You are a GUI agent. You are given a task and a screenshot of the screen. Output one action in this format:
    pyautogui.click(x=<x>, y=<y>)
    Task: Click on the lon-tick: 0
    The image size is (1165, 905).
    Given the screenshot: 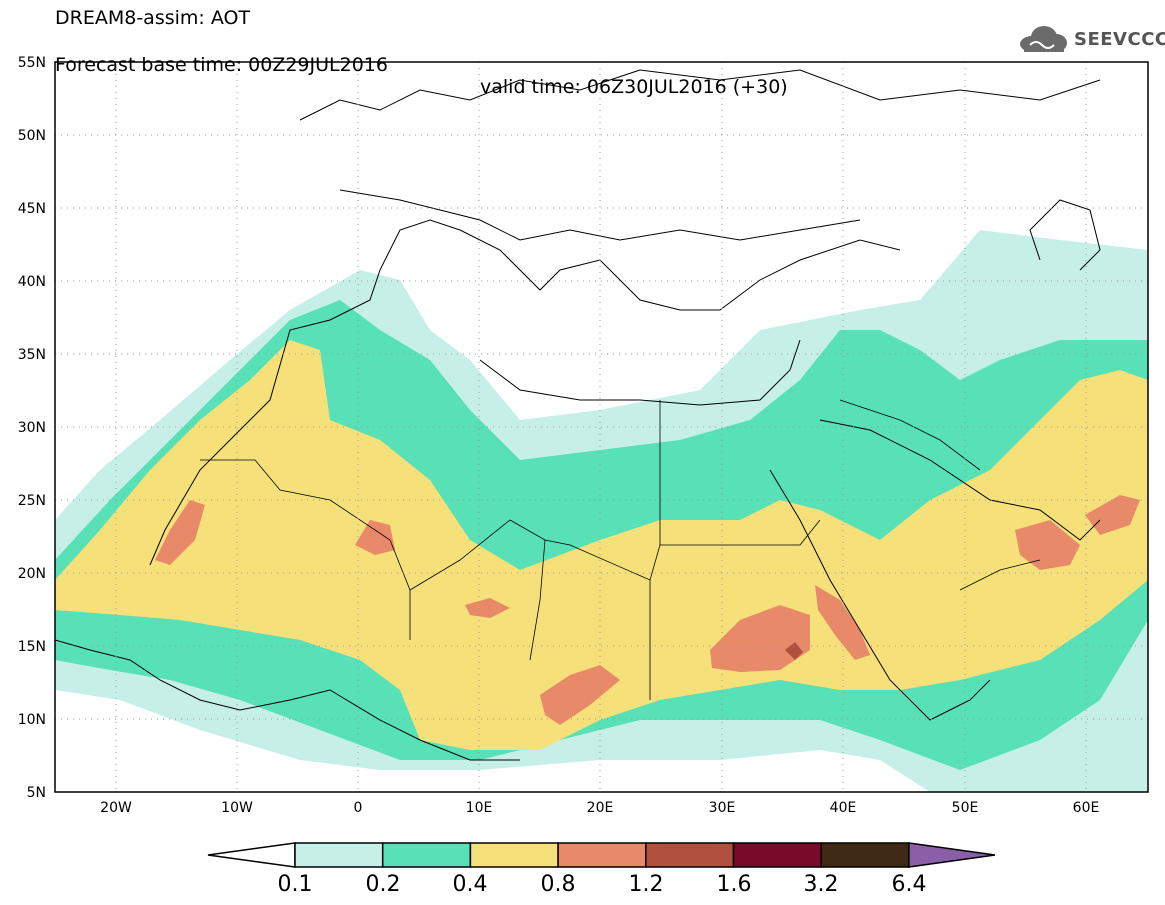 What is the action you would take?
    pyautogui.click(x=358, y=808)
    